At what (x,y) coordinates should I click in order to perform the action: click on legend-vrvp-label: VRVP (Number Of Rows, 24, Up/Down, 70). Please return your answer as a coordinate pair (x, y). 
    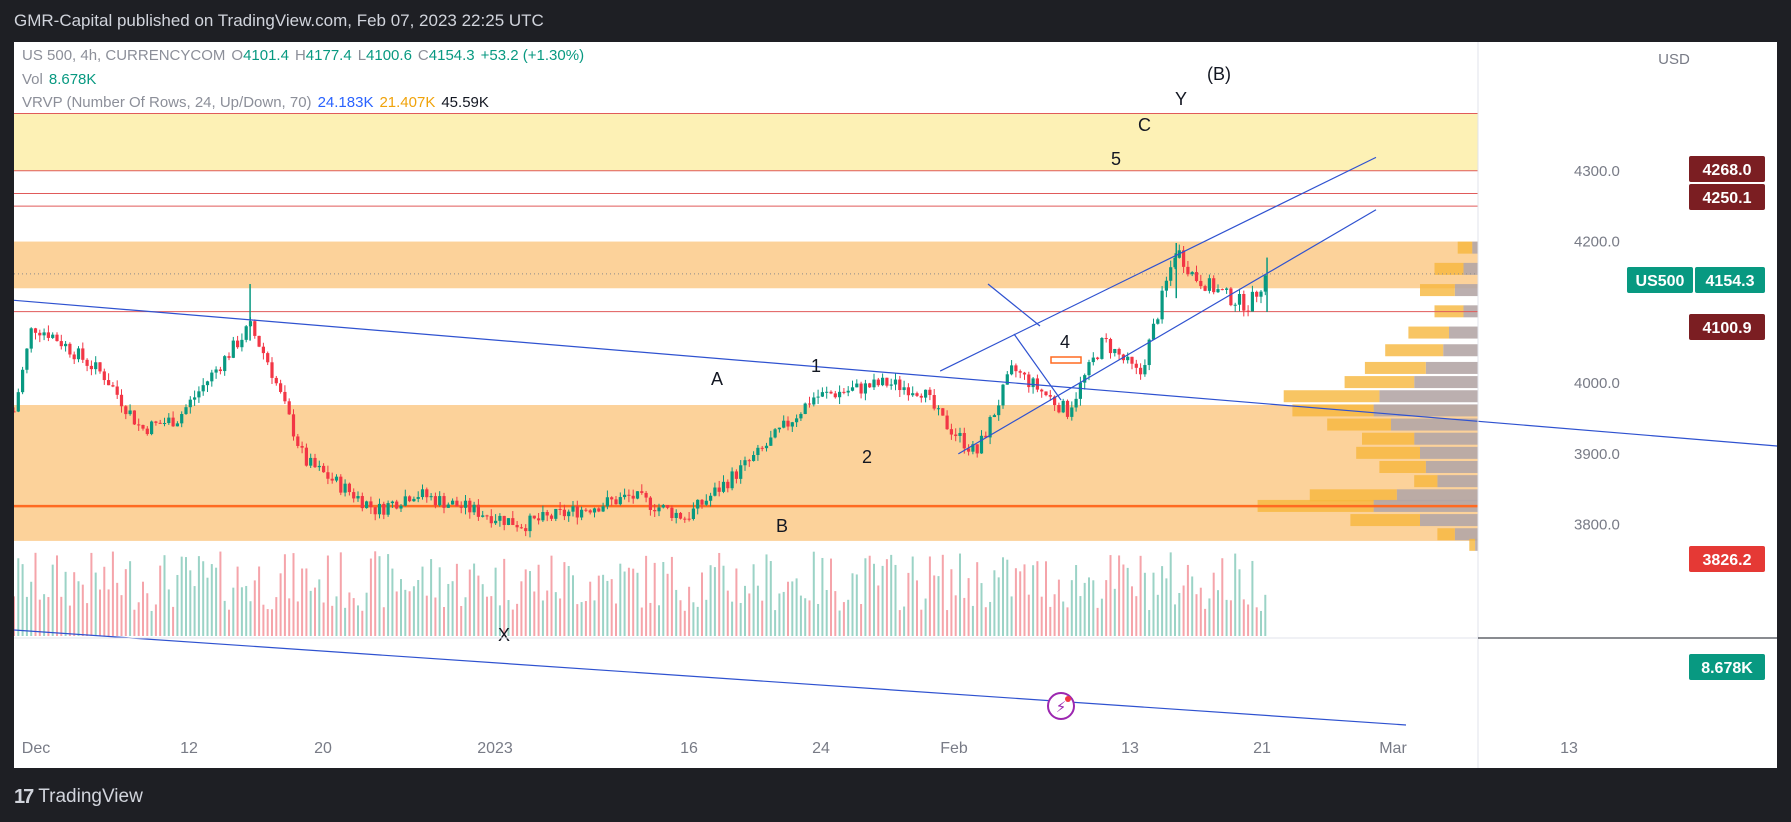
    Looking at the image, I should click on (167, 102).